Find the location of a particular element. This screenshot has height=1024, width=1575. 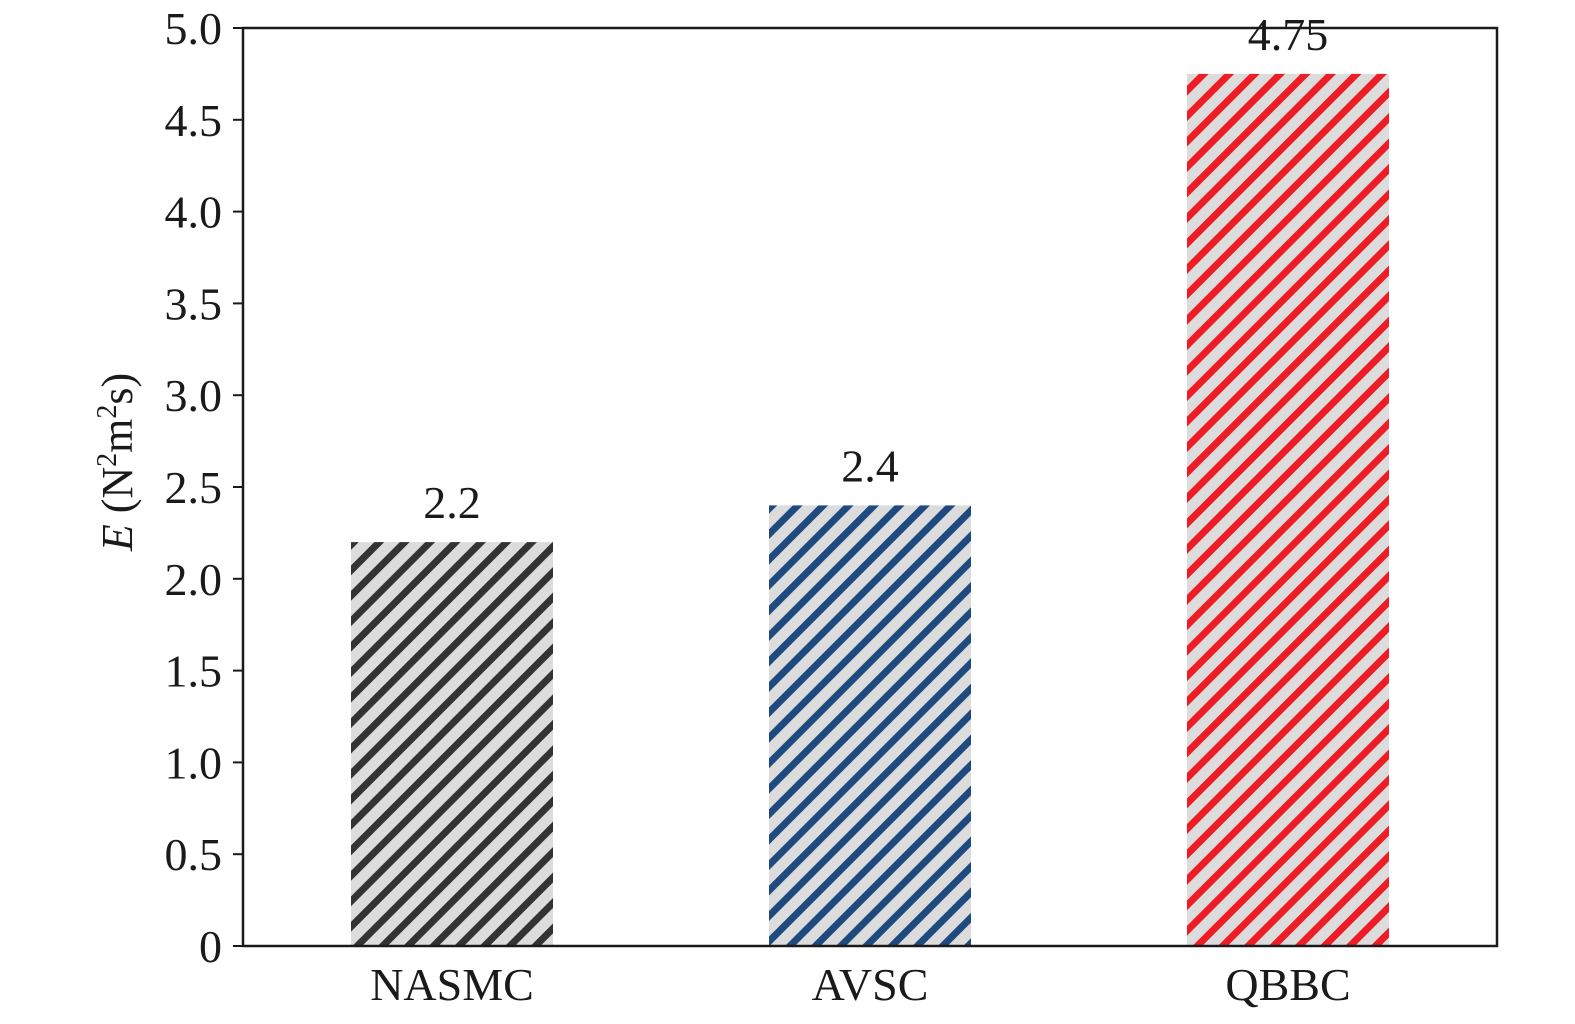

y-axis-title: E (N2m2s) is located at coordinates (117, 462).